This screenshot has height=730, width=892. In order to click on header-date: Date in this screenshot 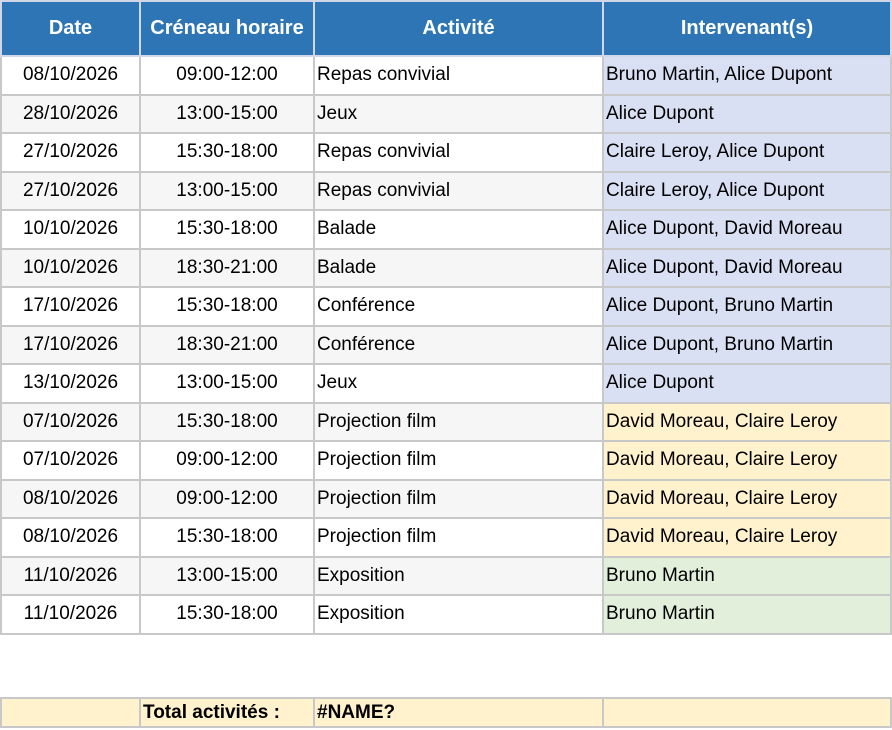, I will do `click(70, 28)`.